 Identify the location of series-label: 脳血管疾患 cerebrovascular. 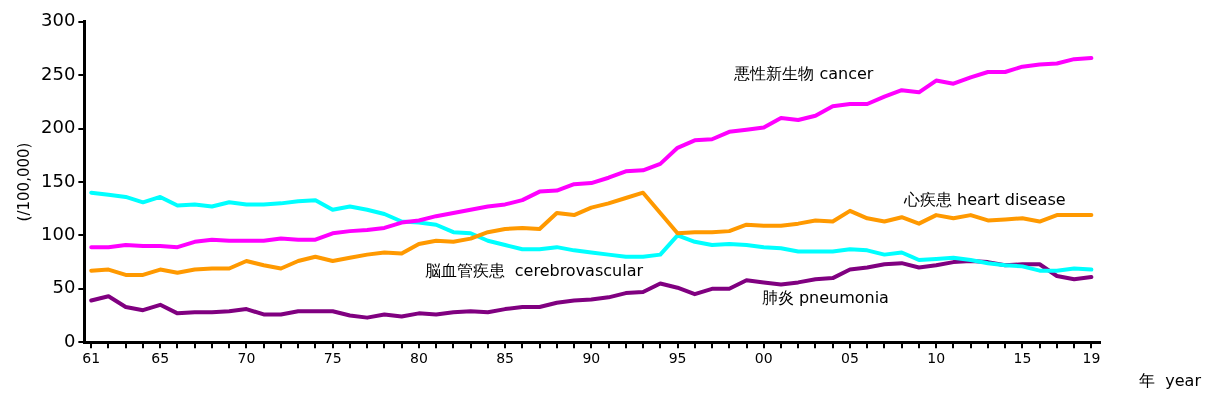
(534, 270).